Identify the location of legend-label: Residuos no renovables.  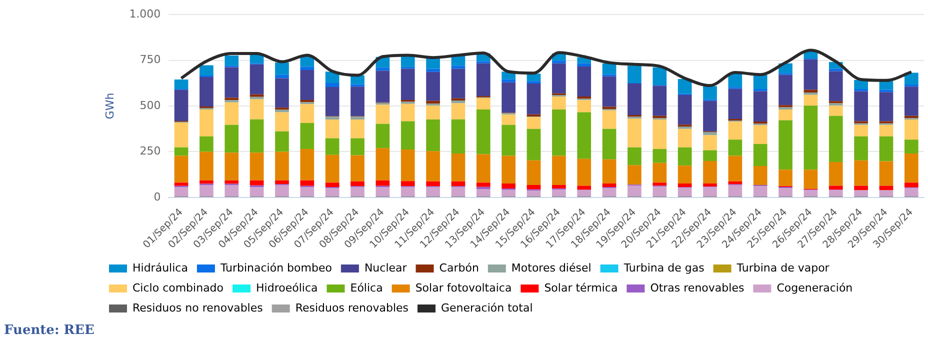
(198, 307).